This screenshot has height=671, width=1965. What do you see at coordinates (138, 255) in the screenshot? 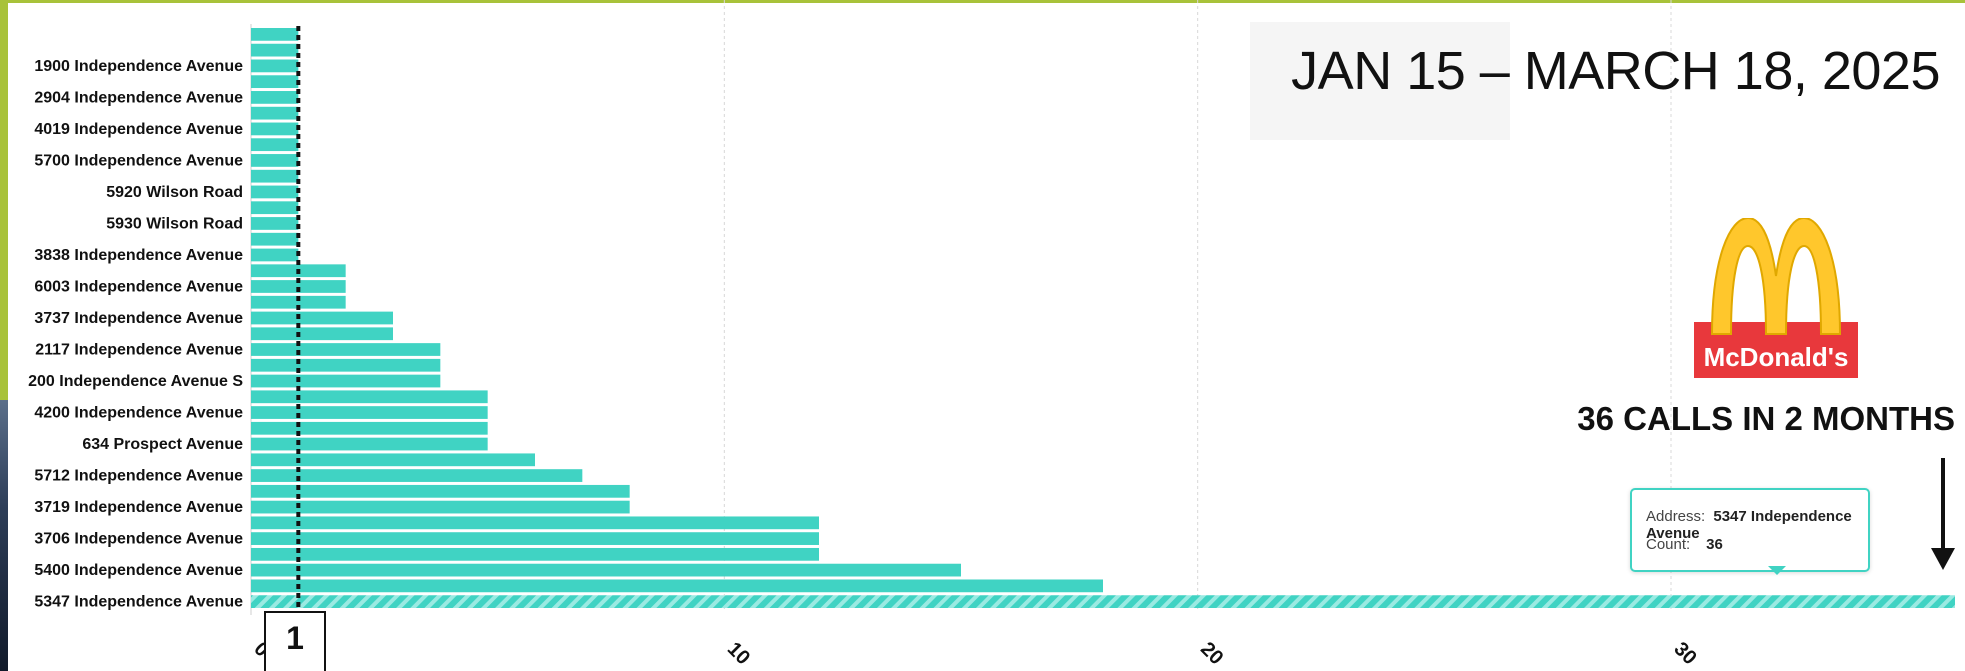
I see `y-tick-label: 3838 Independence Avenue` at bounding box center [138, 255].